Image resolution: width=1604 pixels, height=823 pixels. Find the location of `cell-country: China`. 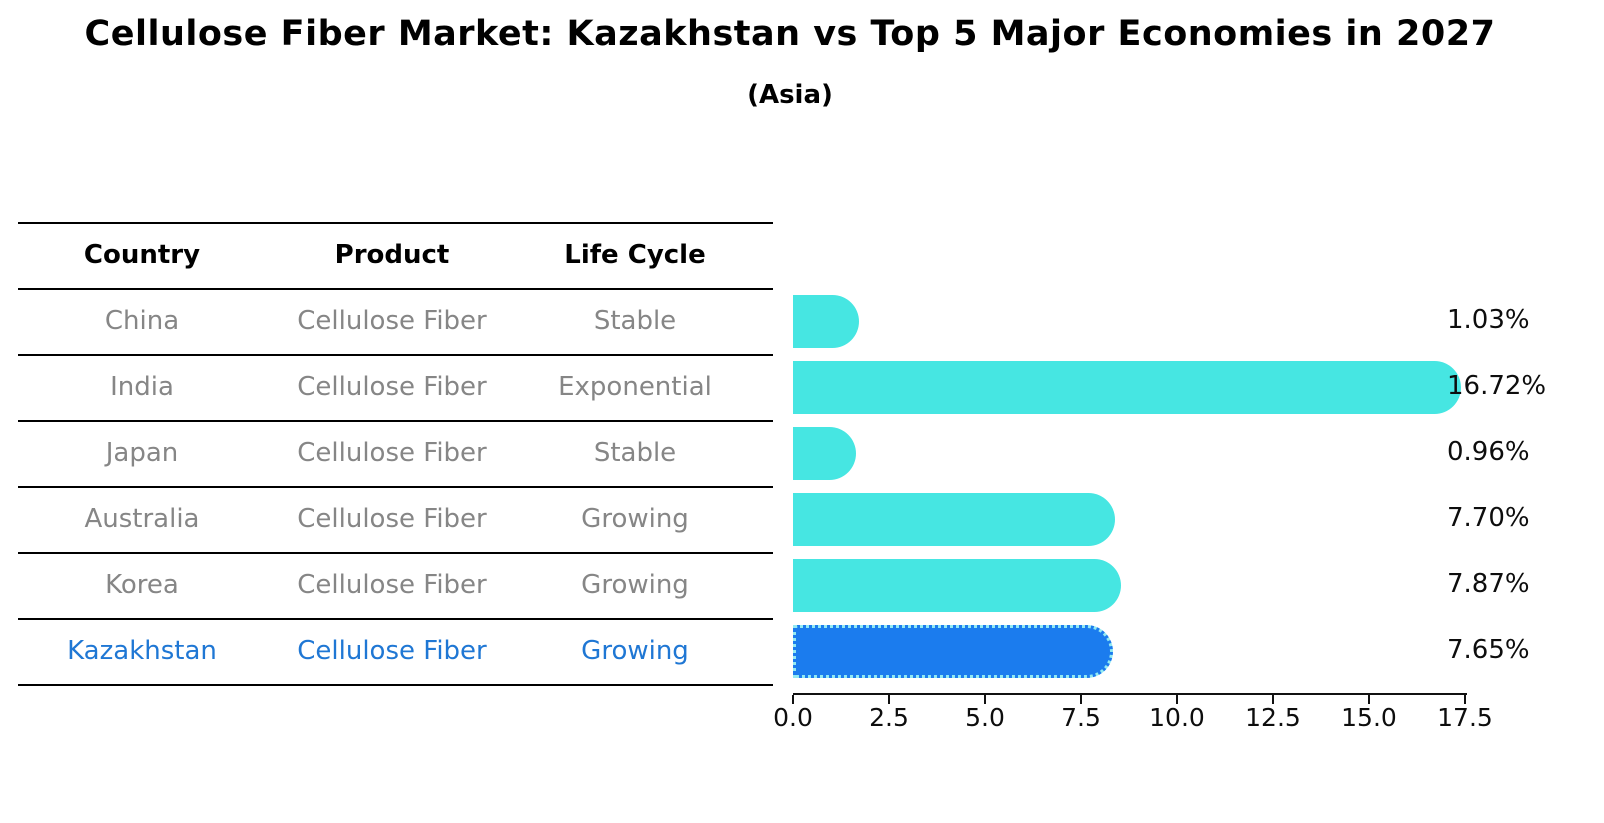

cell-country: China is located at coordinates (142, 321).